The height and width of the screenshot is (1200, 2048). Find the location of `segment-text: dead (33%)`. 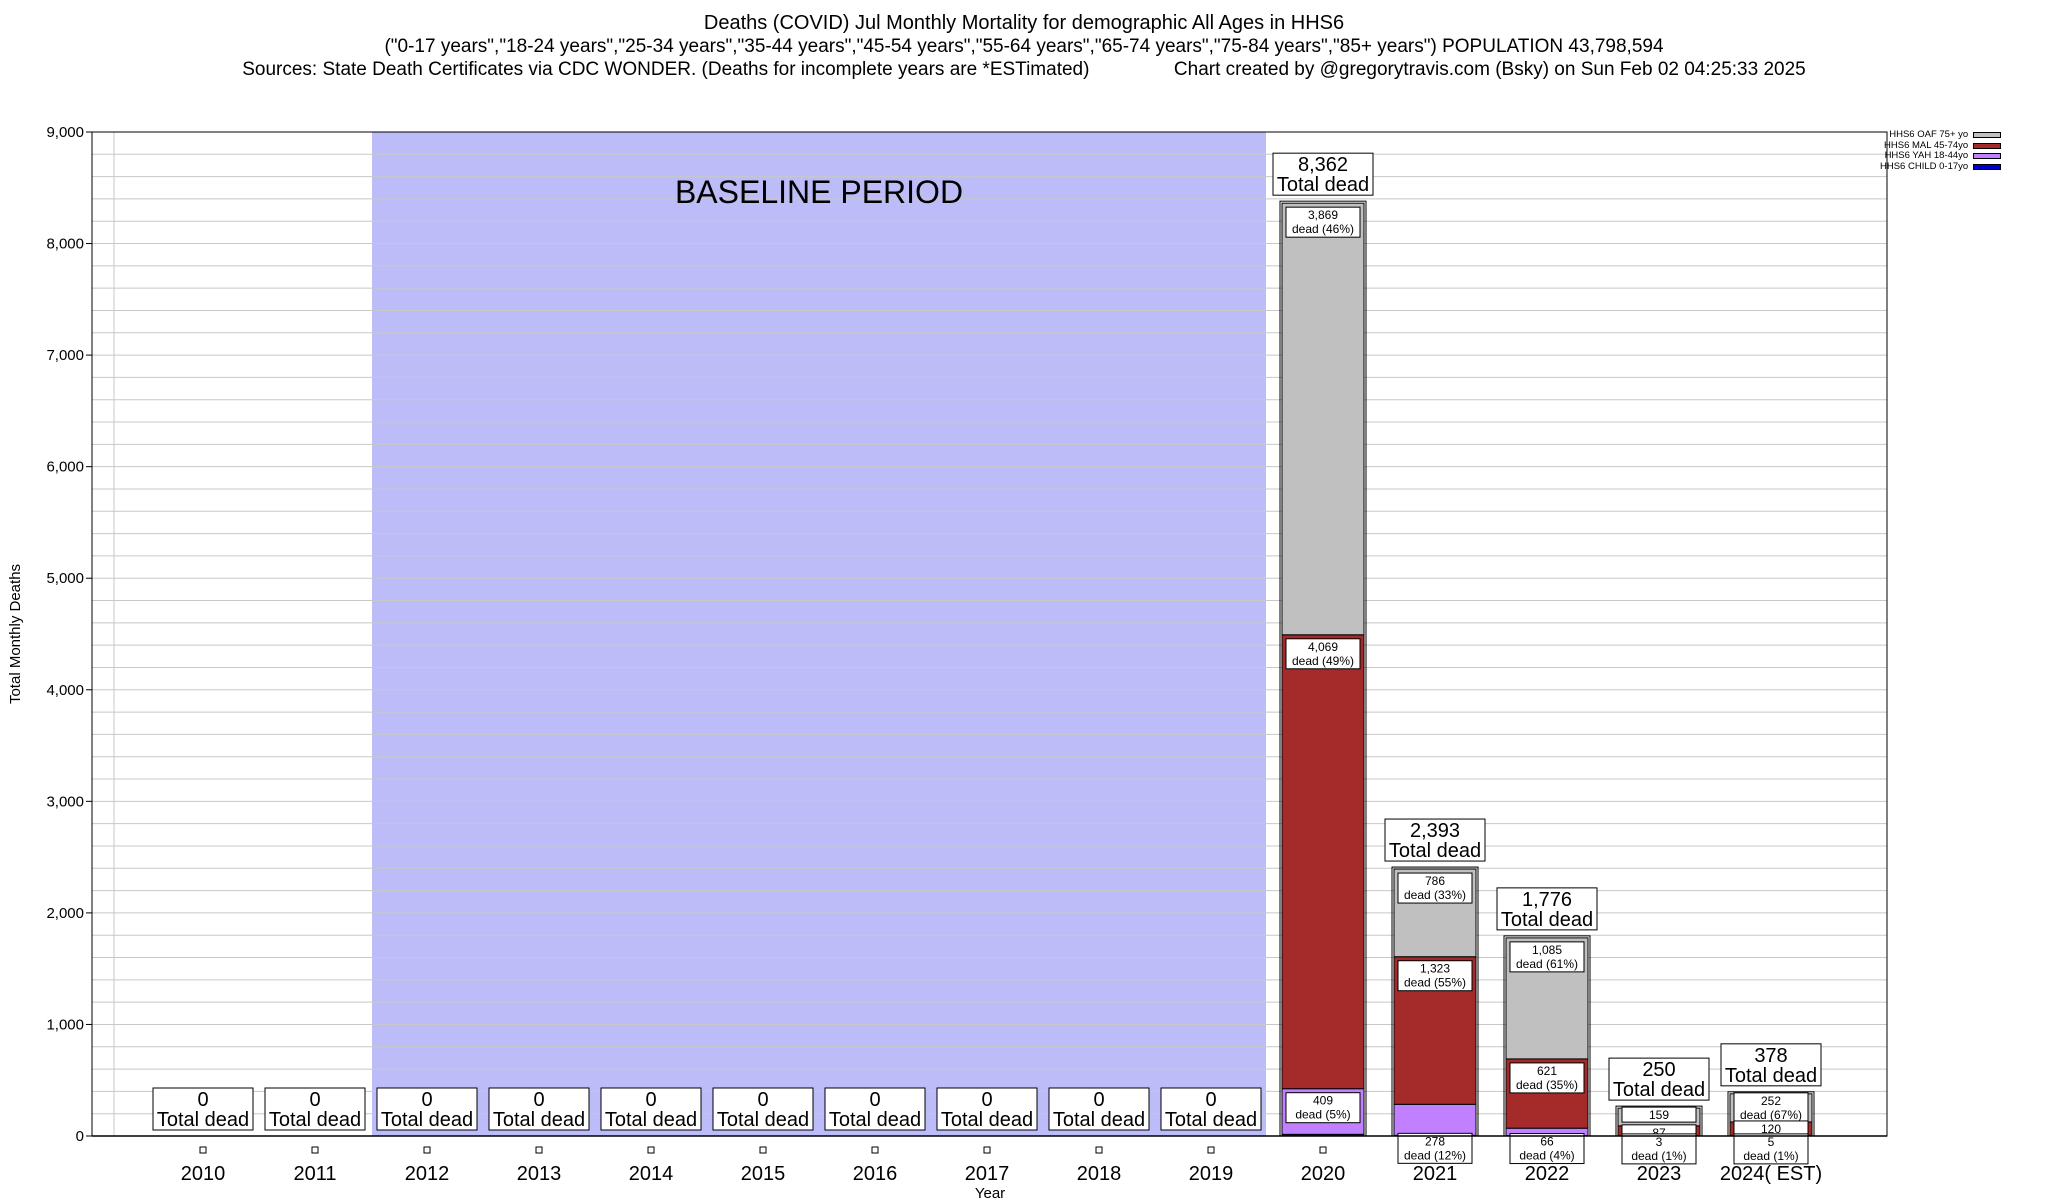

segment-text: dead (33%) is located at coordinates (1435, 895).